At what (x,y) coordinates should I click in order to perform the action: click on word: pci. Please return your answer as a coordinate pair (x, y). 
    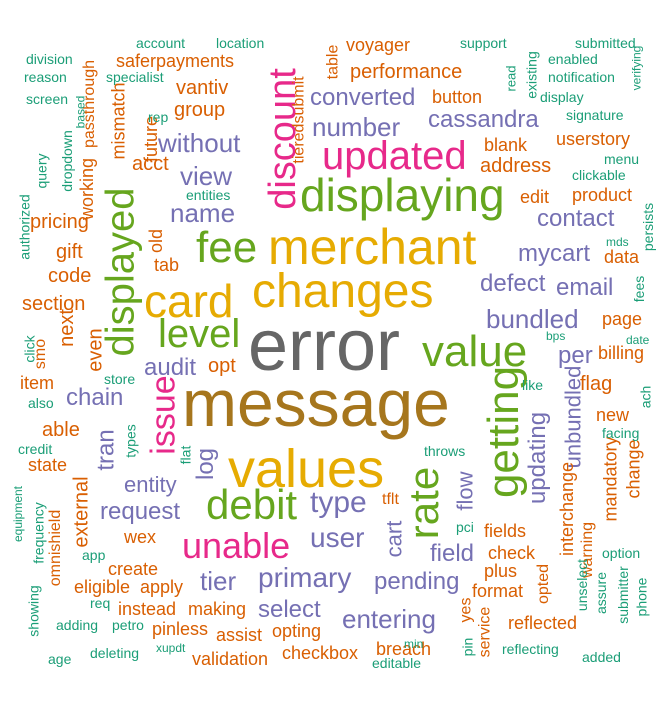
    Looking at the image, I should click on (465, 527).